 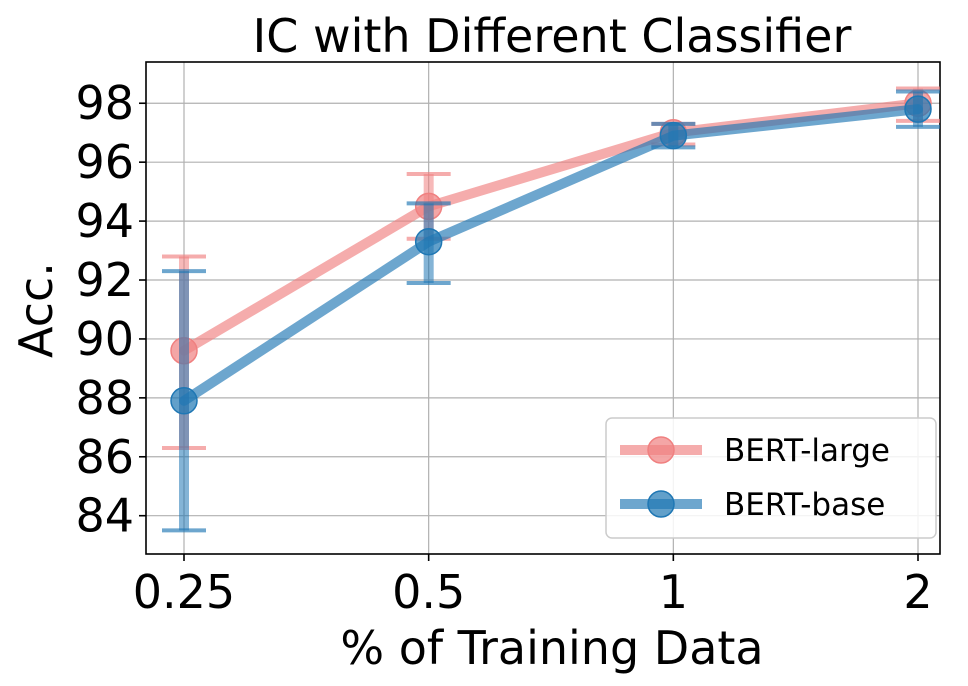 I want to click on x-axis-label: % of Training Data, so click(x=551, y=648).